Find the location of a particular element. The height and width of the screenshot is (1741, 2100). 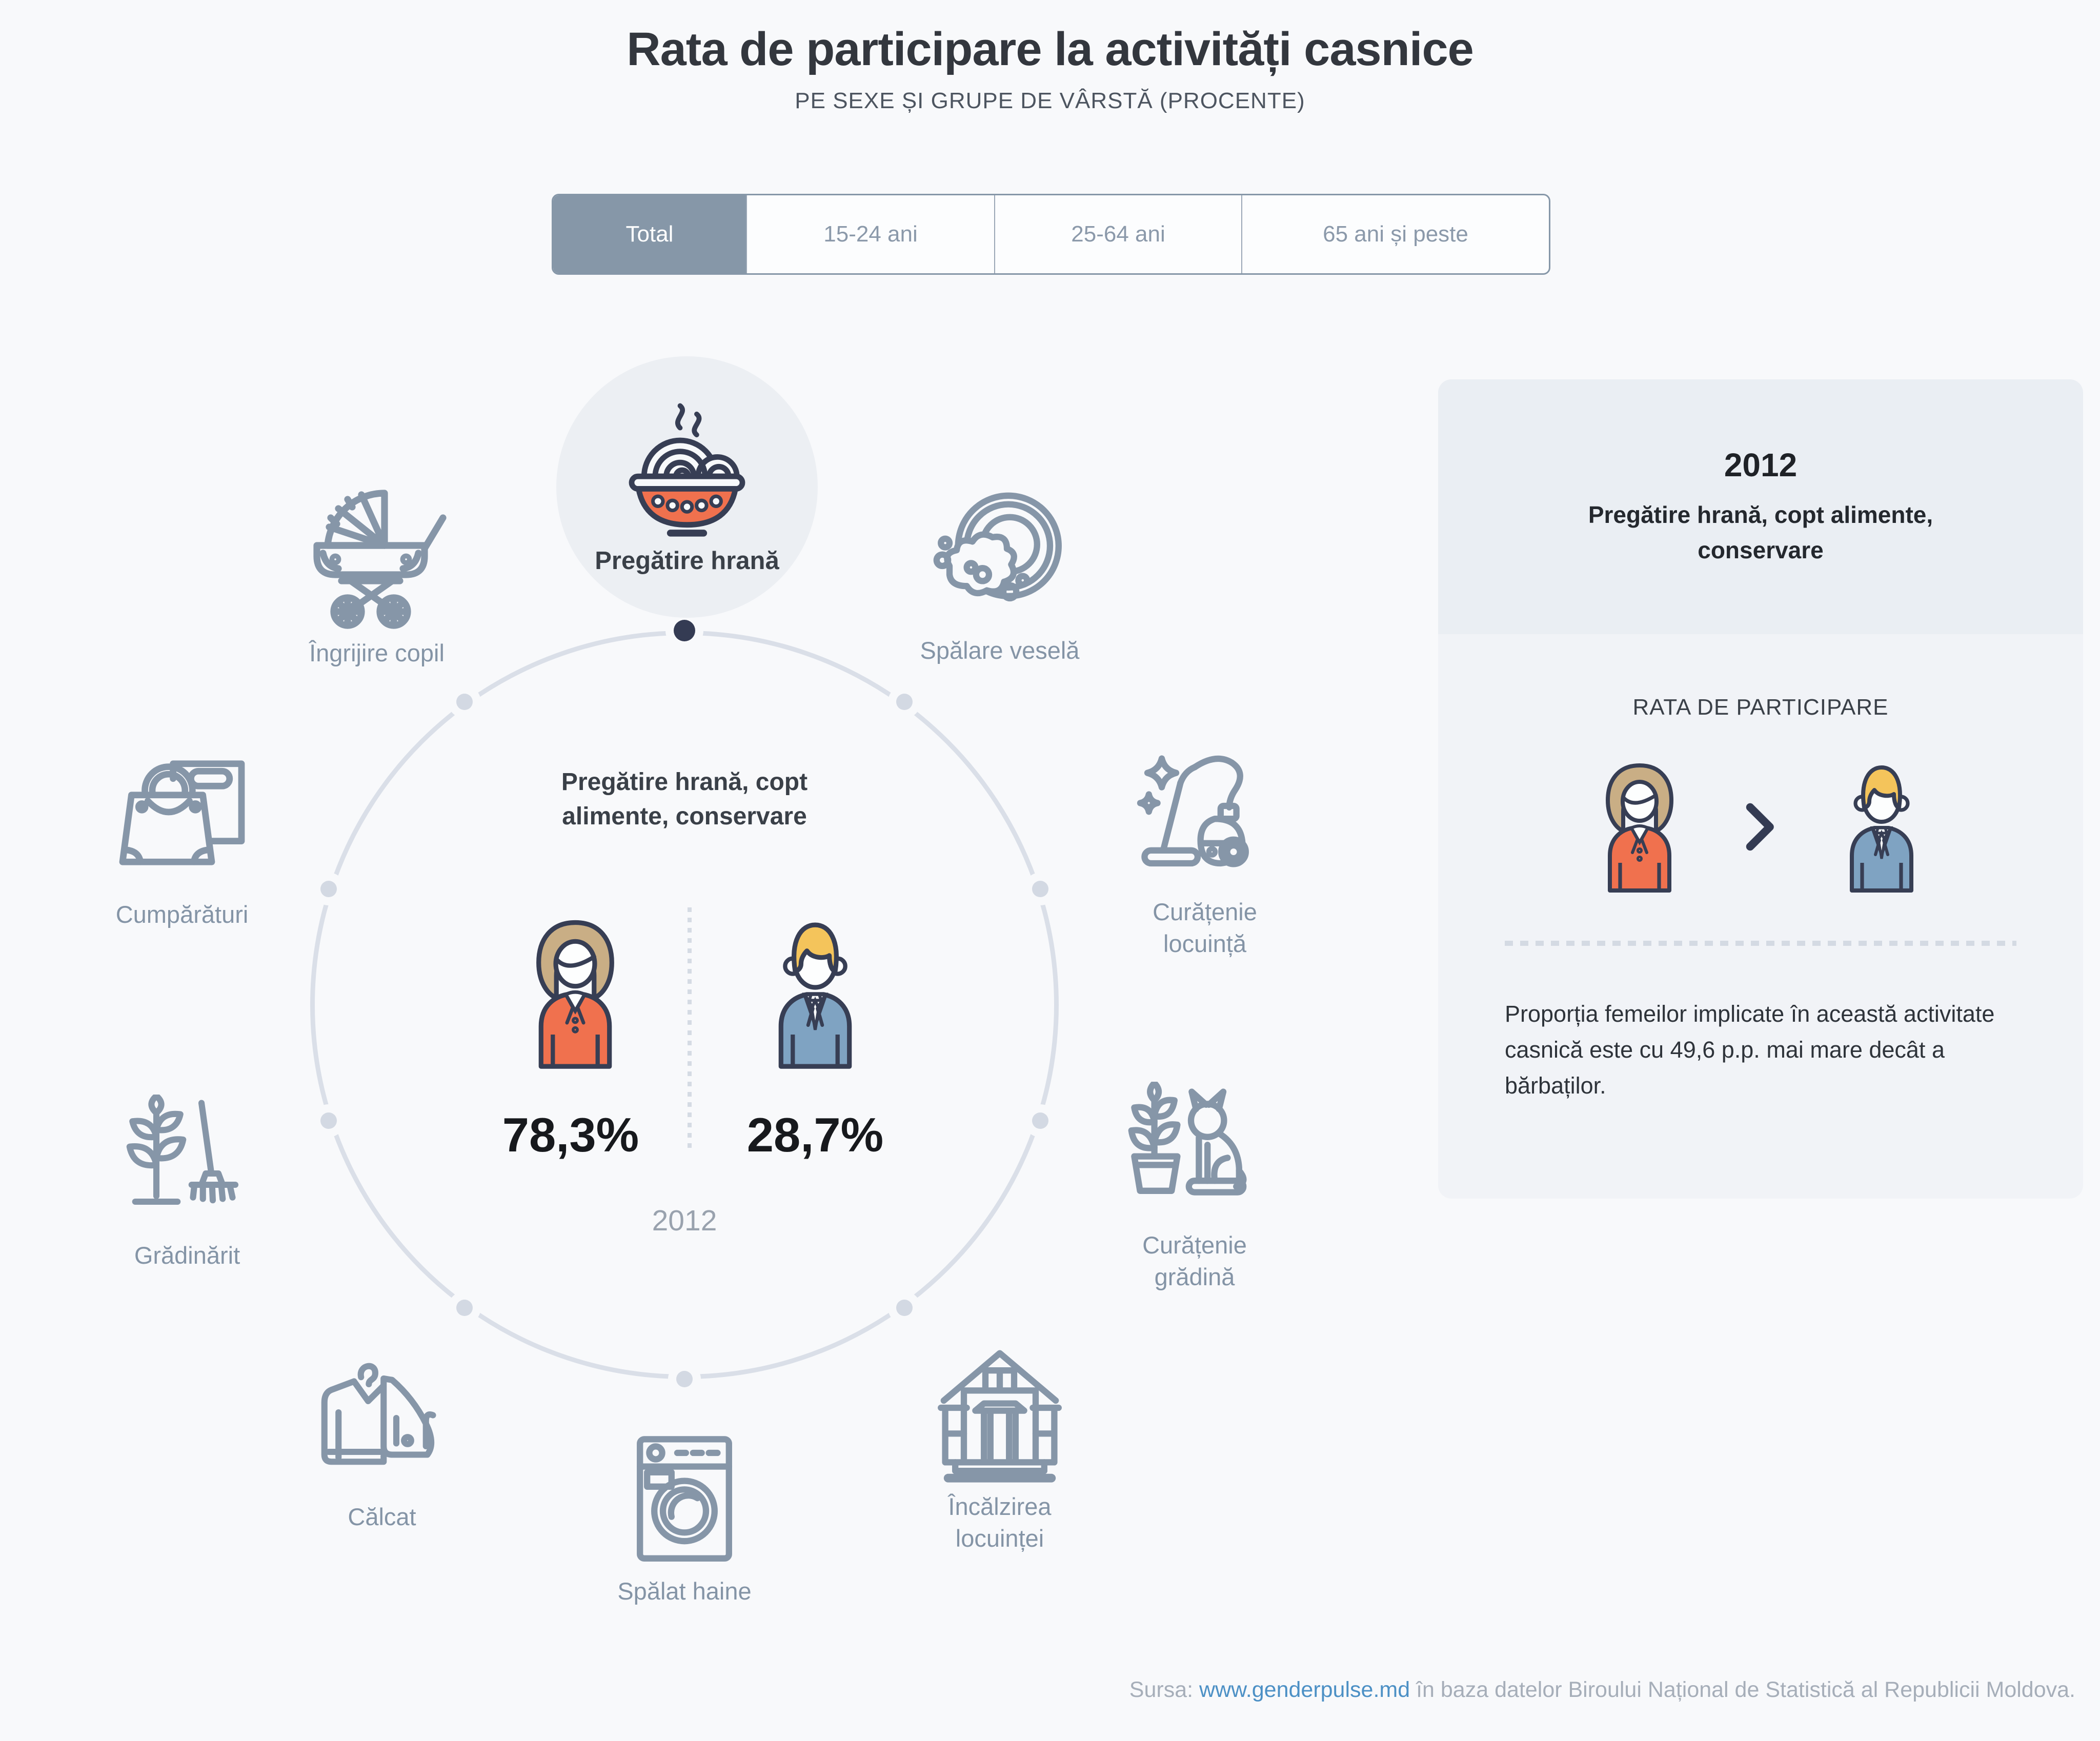

gender-comparison is located at coordinates (1760, 827).